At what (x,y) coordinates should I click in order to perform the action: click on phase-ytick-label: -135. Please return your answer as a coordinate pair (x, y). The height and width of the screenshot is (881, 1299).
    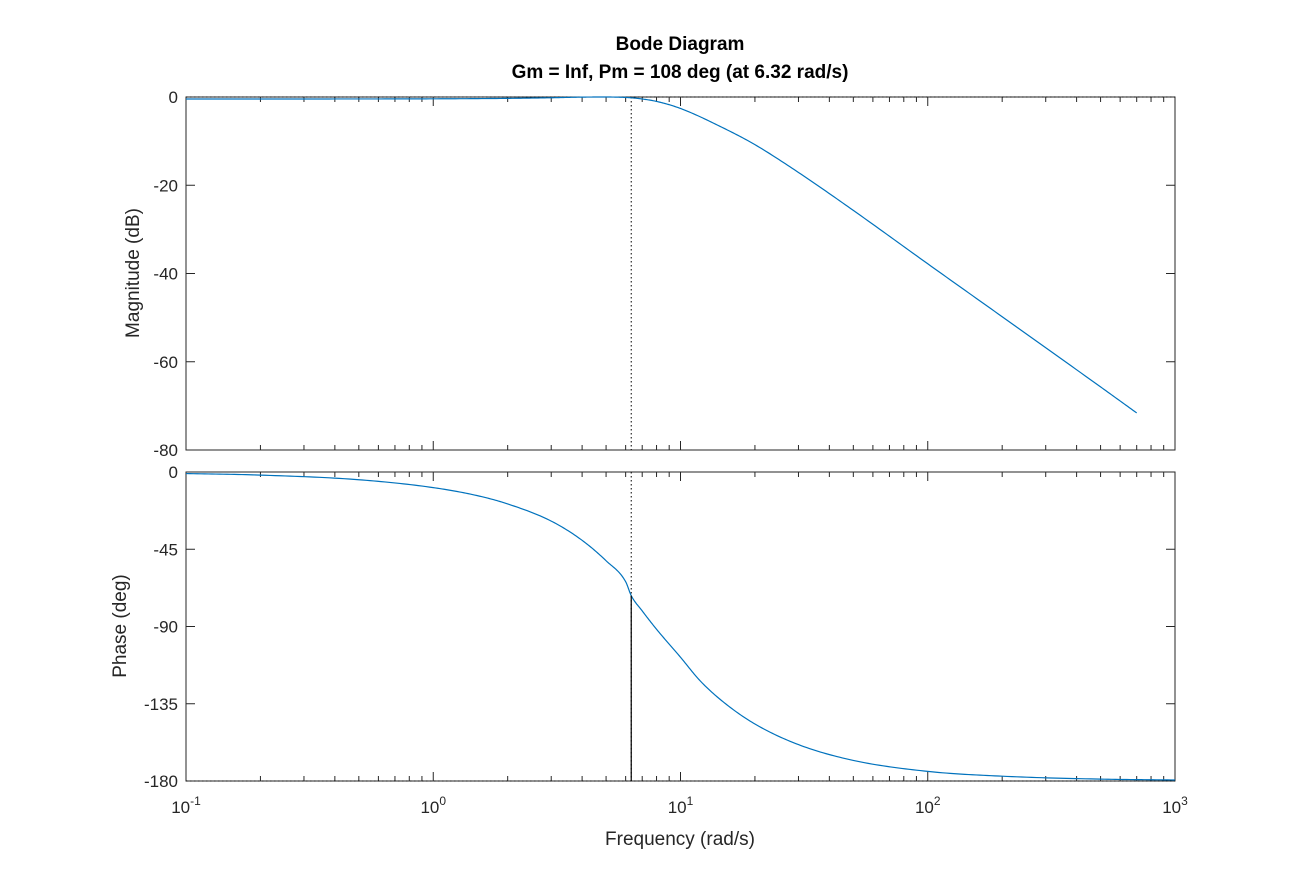
    Looking at the image, I should click on (161, 704).